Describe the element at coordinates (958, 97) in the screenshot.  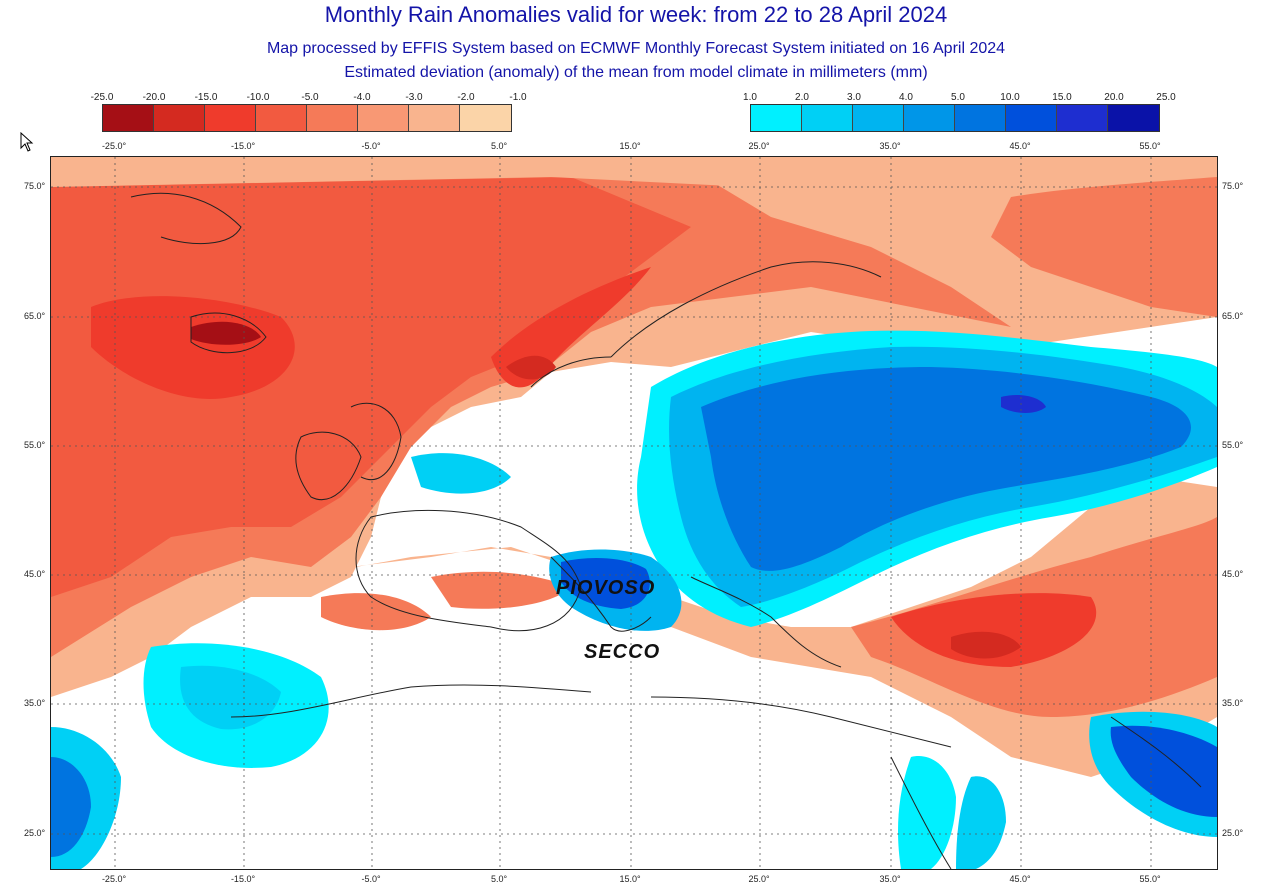
I see `legend-tick-label: 5.0` at that location.